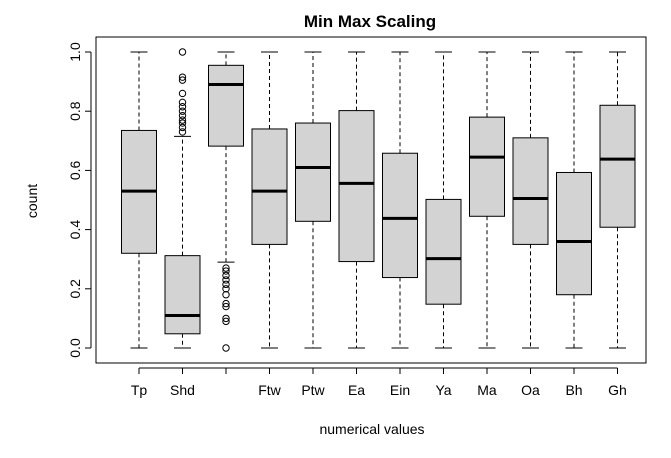 This screenshot has width=671, height=458. I want to click on x-tick-label: Tp, so click(139, 390).